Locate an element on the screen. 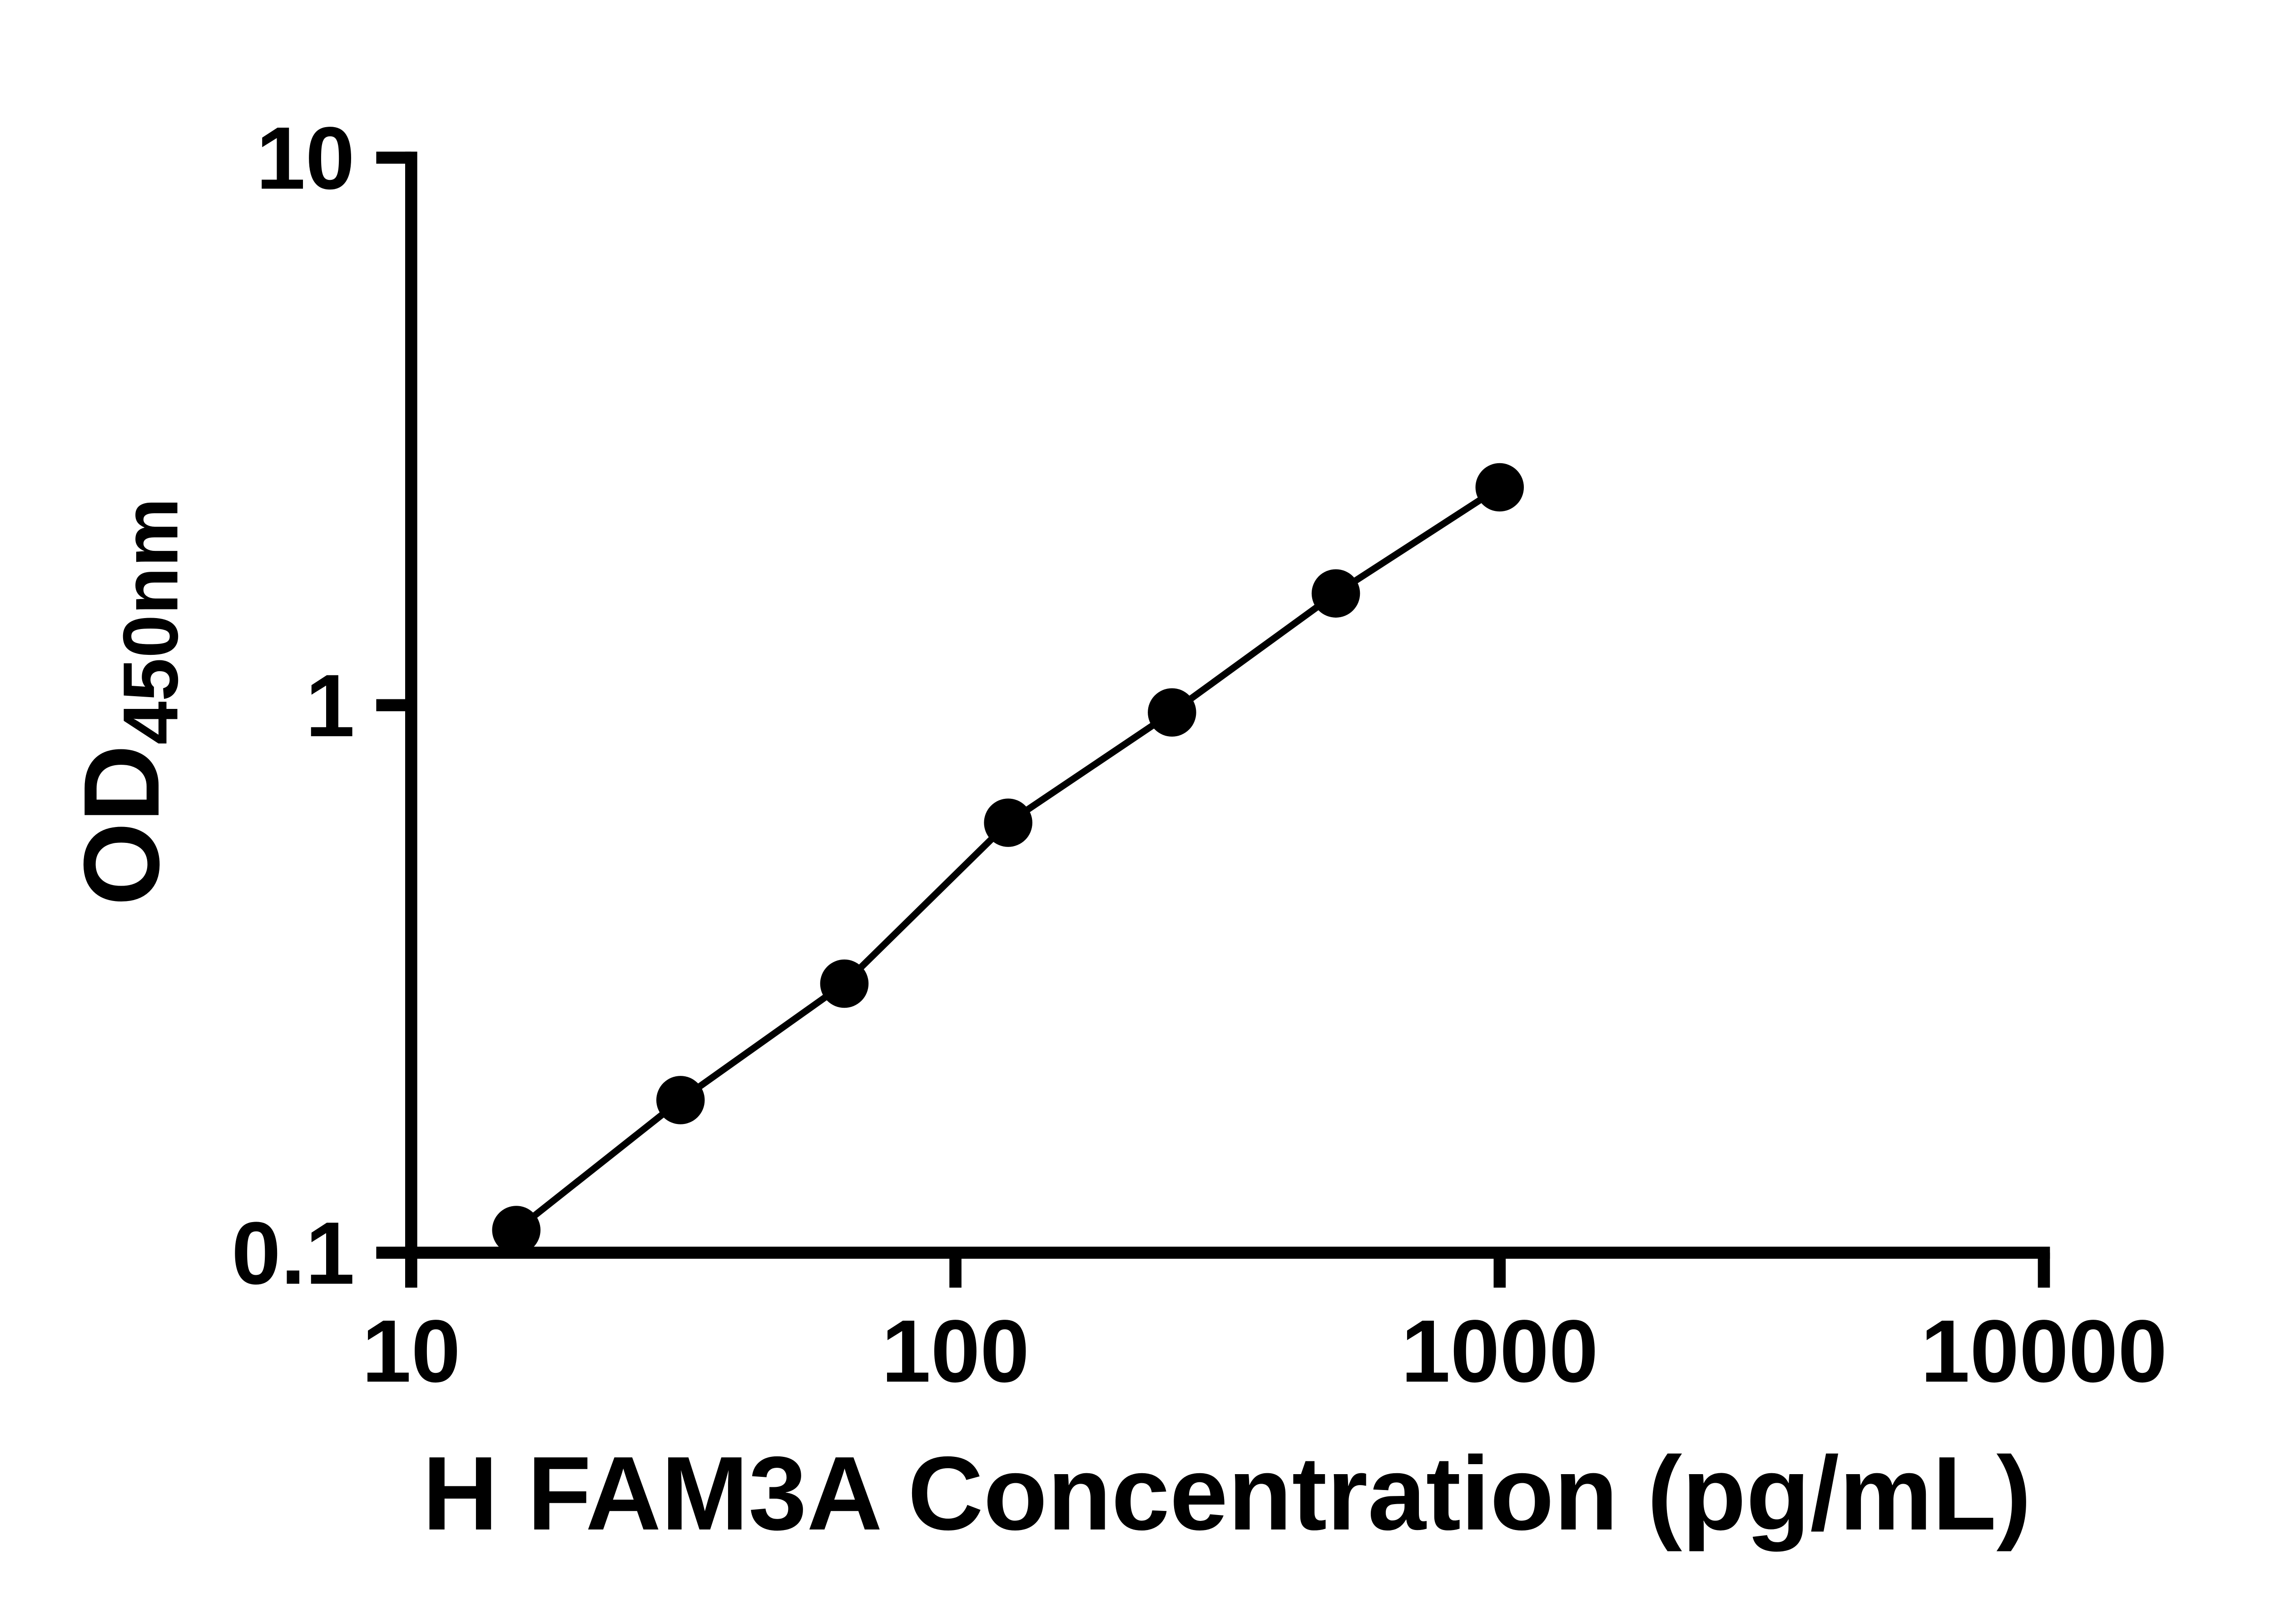 Image resolution: width=2271 pixels, height=1624 pixels. y-tick-label: 10 is located at coordinates (305, 158).